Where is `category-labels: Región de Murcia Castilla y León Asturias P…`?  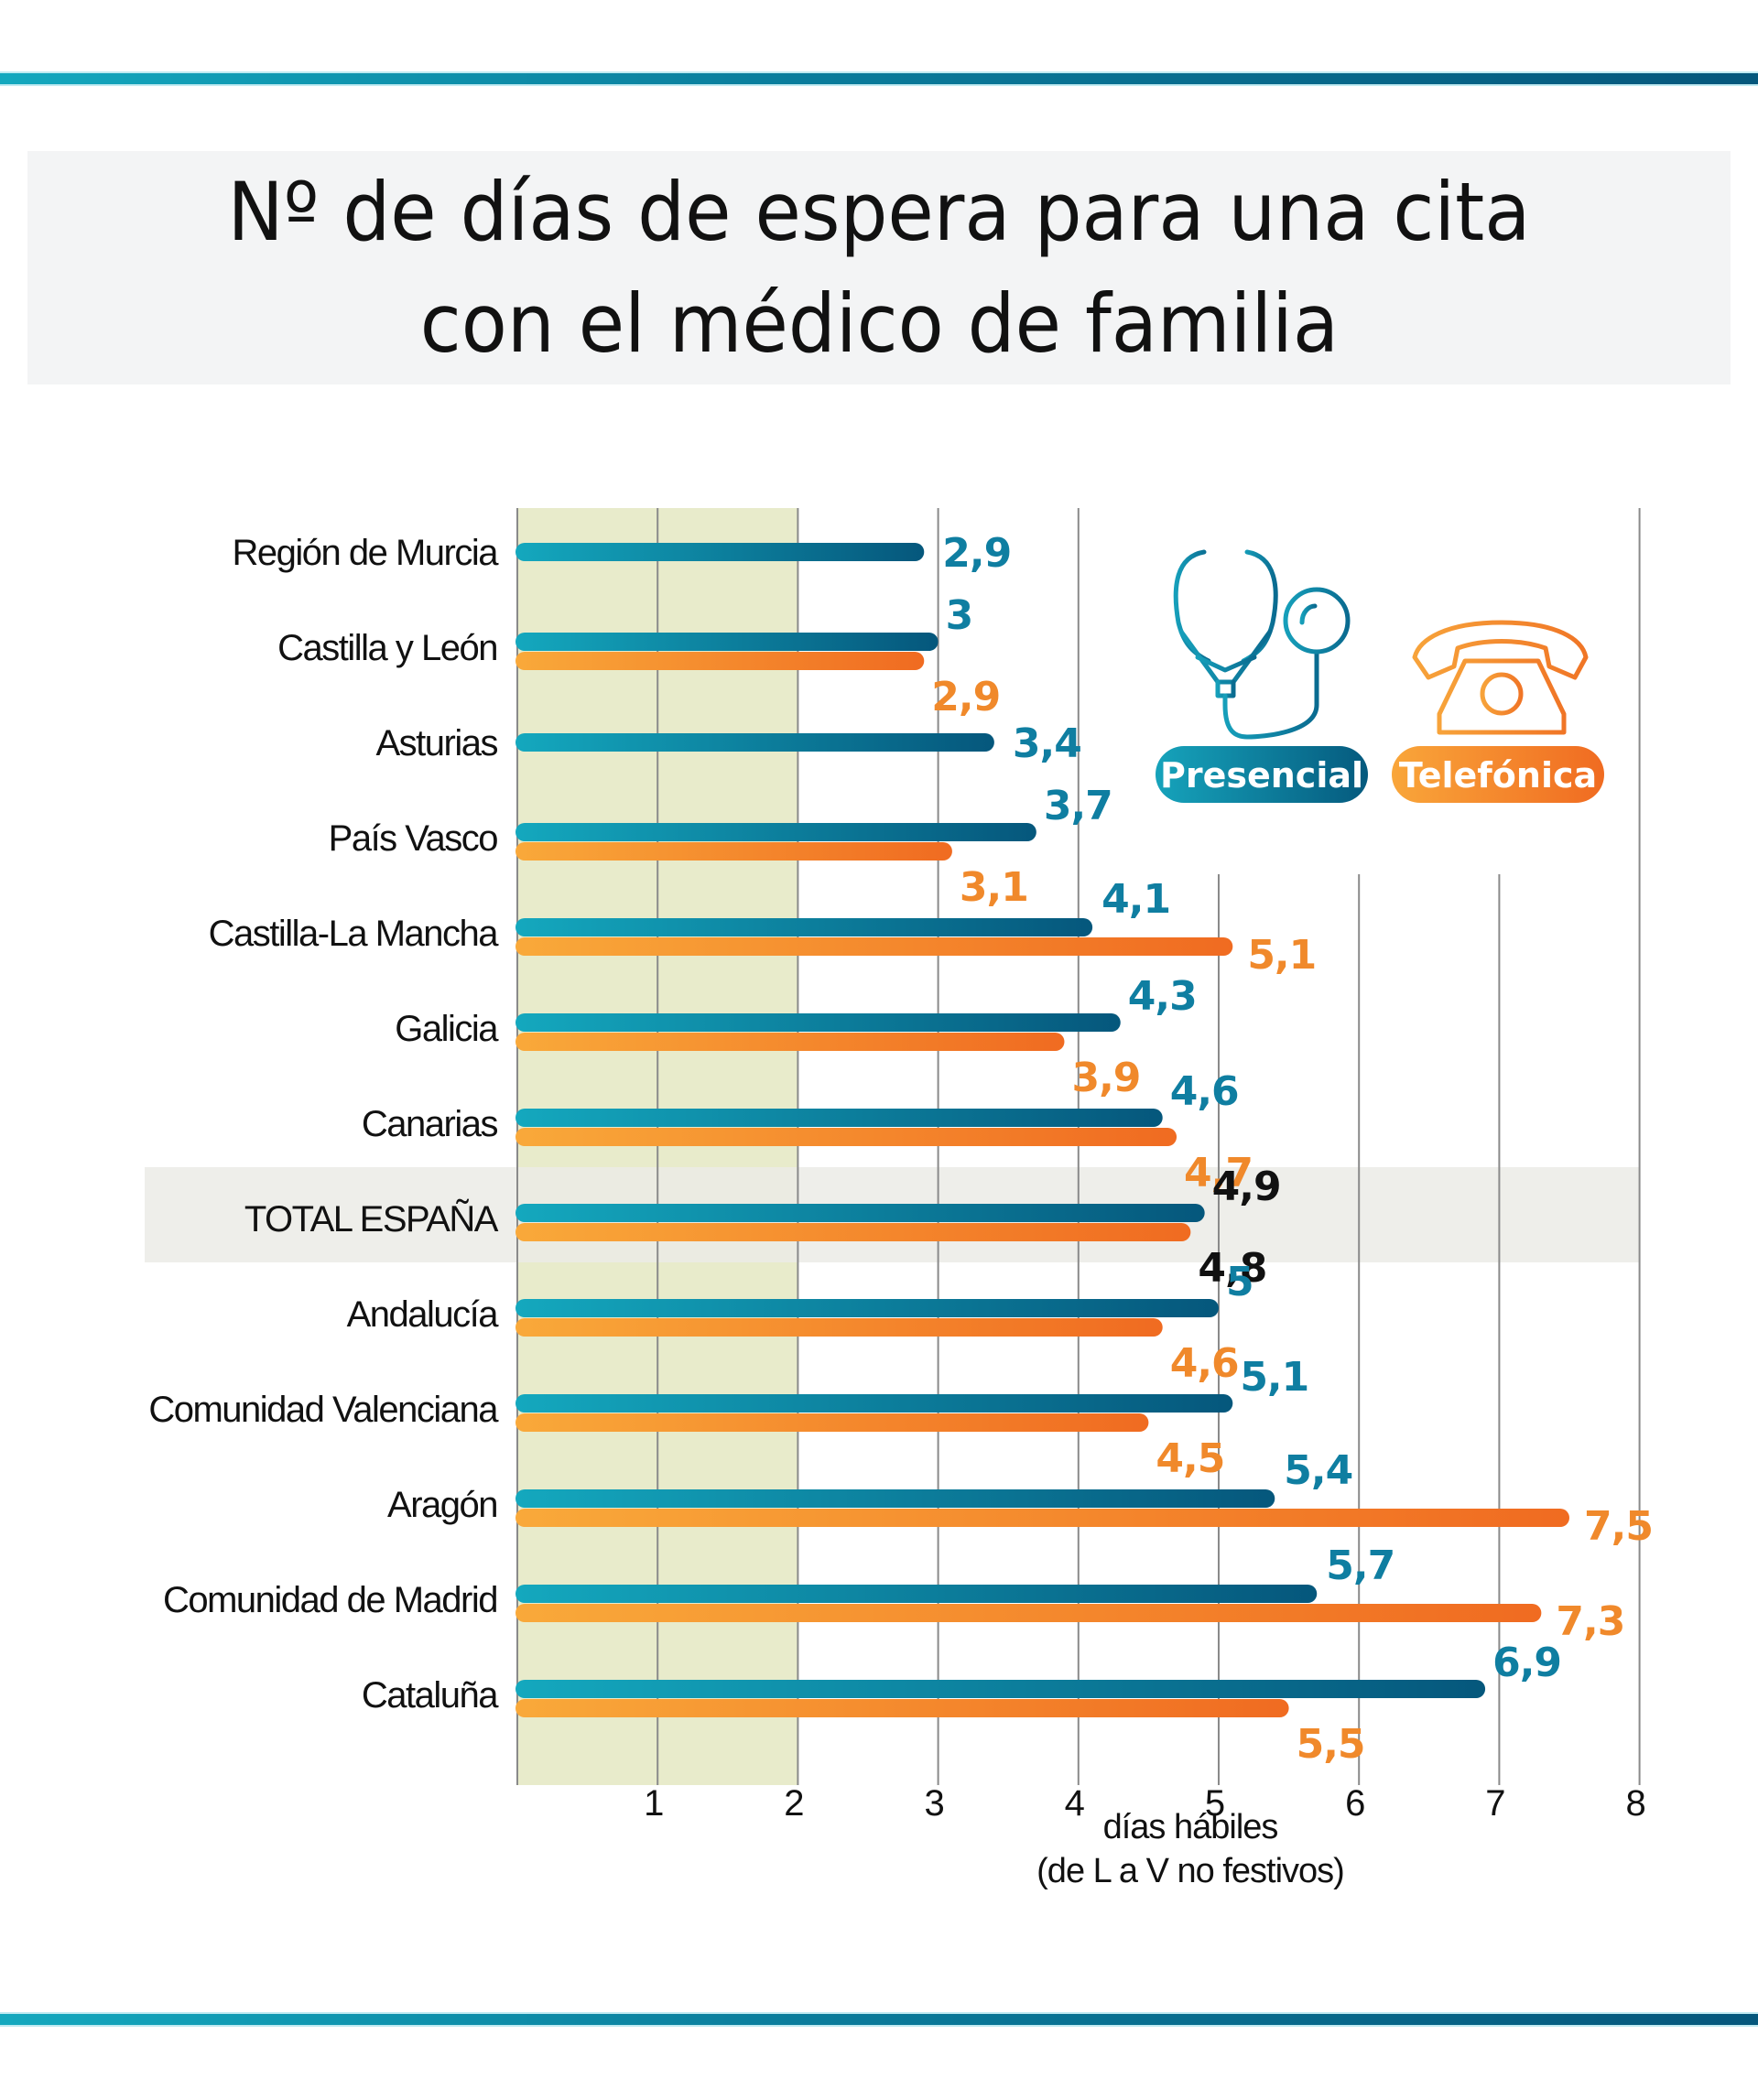
category-labels: Región de Murcia Castilla y León Asturias P… is located at coordinates (324, 1124).